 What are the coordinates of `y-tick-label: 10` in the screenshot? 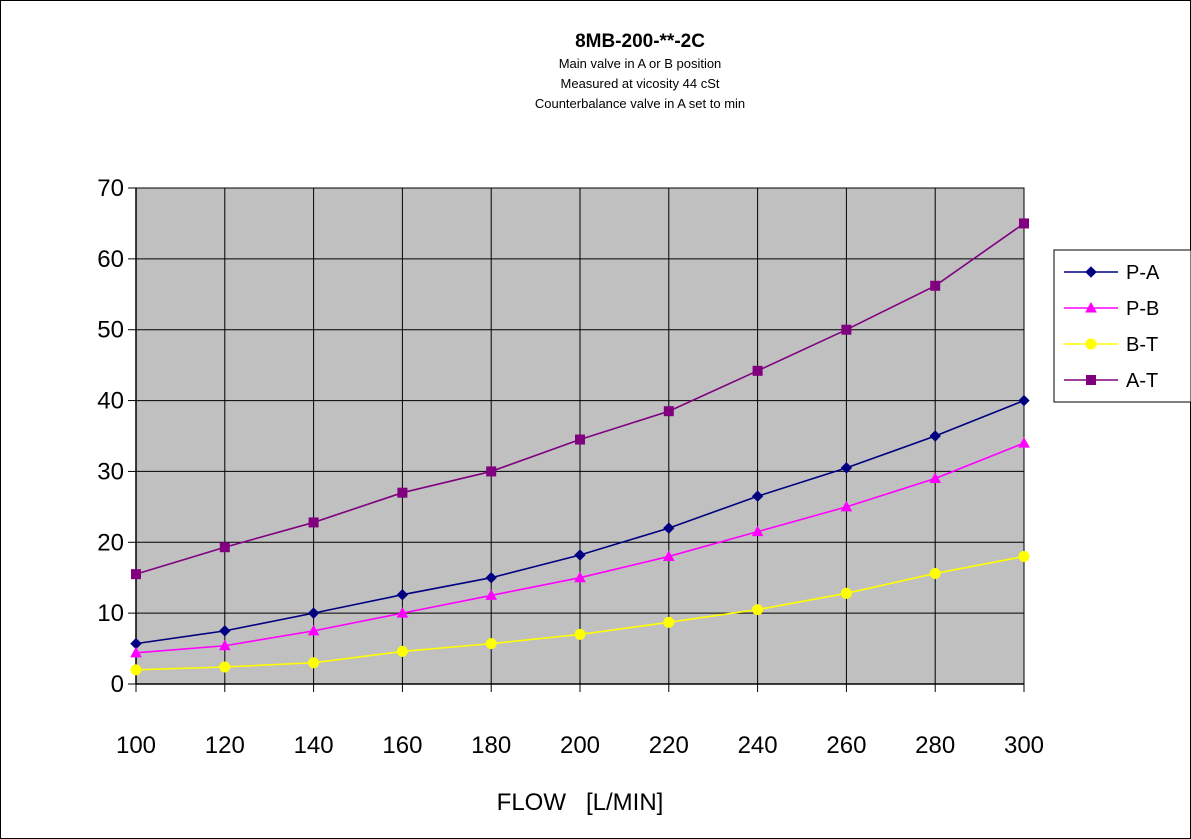 It's located at (110, 613).